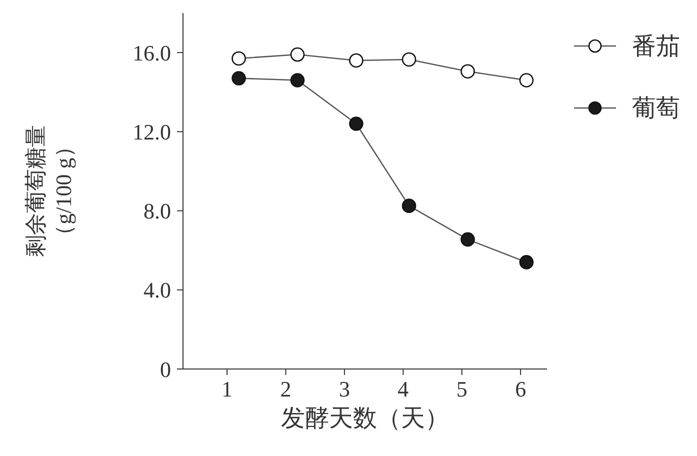 This screenshot has width=697, height=456. What do you see at coordinates (462, 389) in the screenshot?
I see `x-tick-label: 5` at bounding box center [462, 389].